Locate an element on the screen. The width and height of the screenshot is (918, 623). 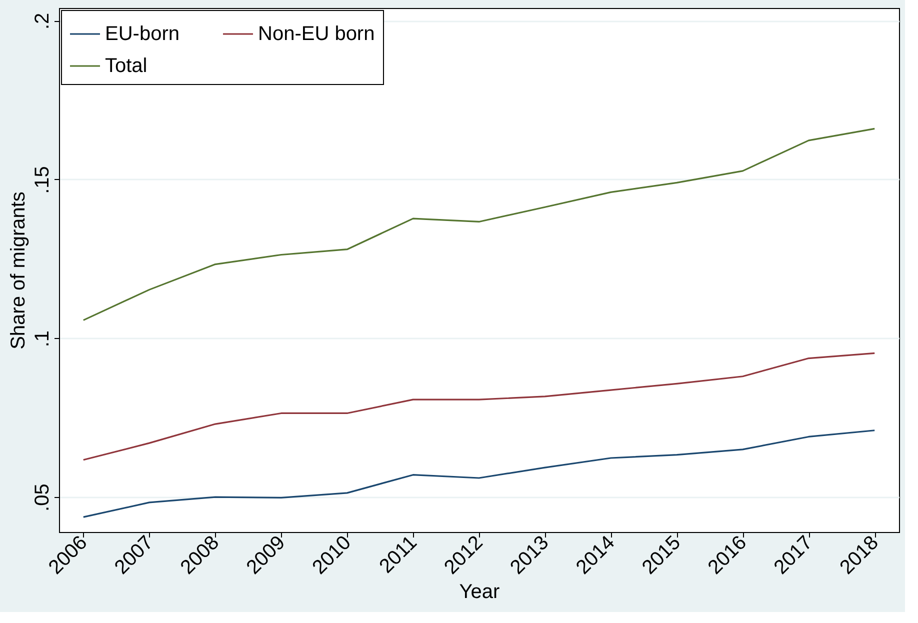
legend-label: Total is located at coordinates (126, 66).